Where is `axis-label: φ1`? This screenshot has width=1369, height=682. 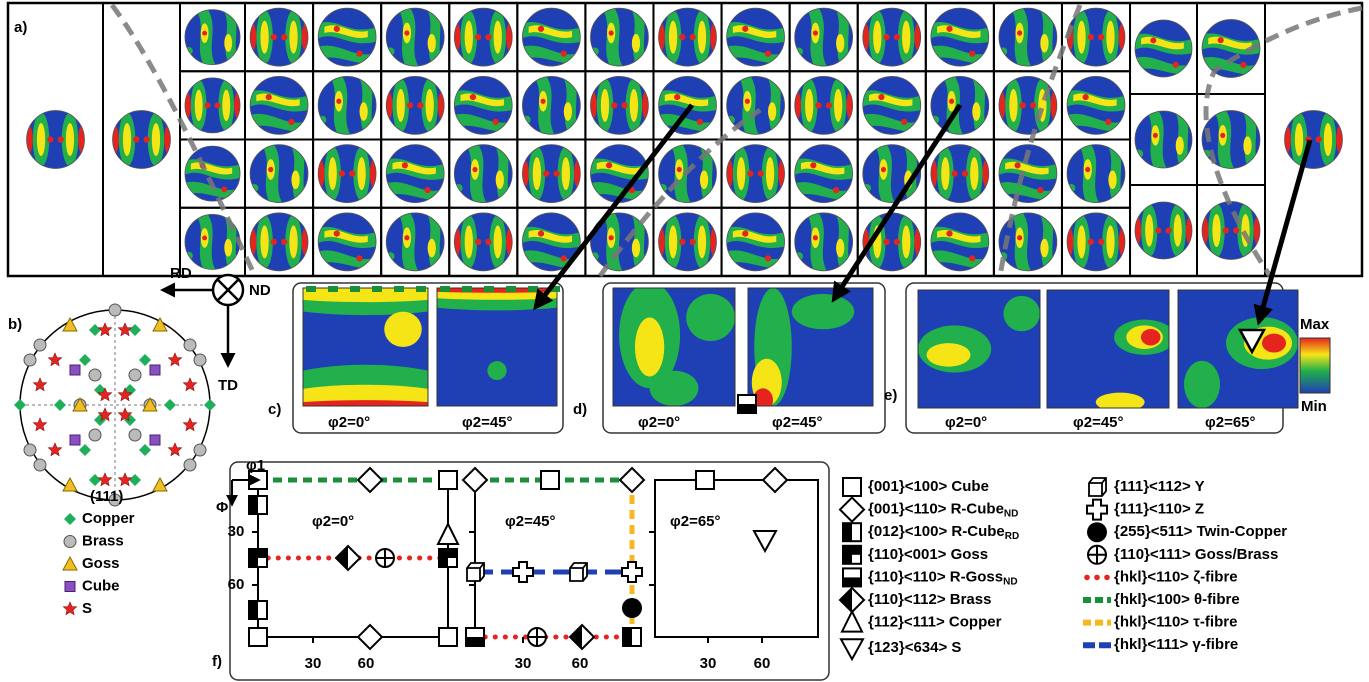
axis-label: φ1 is located at coordinates (255, 465).